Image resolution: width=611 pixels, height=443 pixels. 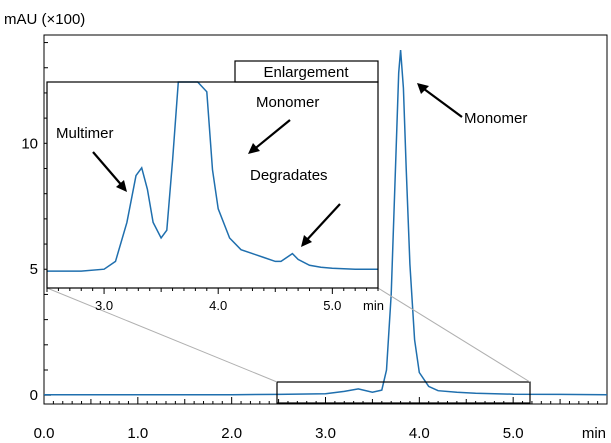 What do you see at coordinates (513, 433) in the screenshot?
I see `main-x-tick-label: 5.0` at bounding box center [513, 433].